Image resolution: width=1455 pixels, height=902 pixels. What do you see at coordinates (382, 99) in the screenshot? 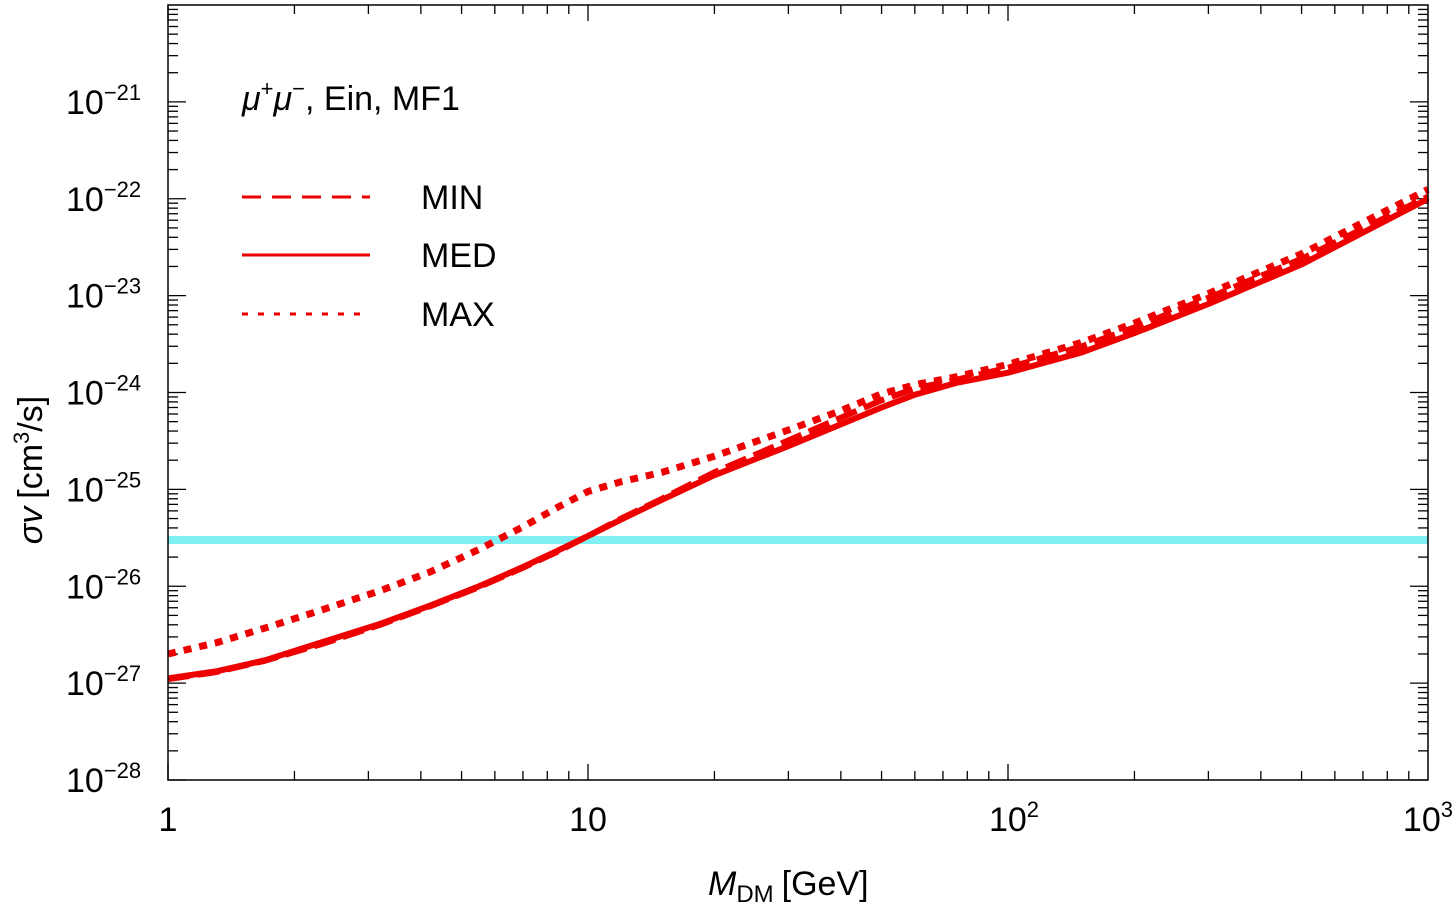
I see `annotation-rest: , Ein, MF1` at bounding box center [382, 99].